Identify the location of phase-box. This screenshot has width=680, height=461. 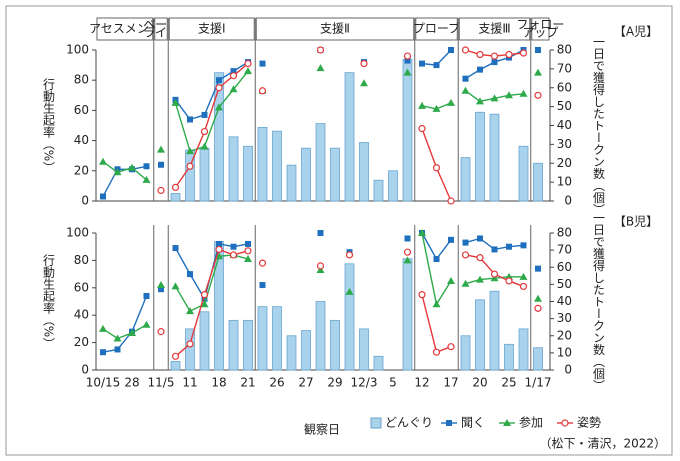
(494, 29).